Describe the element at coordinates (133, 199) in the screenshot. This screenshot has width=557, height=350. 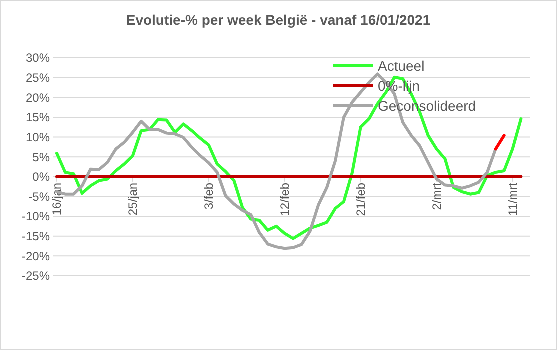
I see `x-tick-label: 25/jan` at that location.